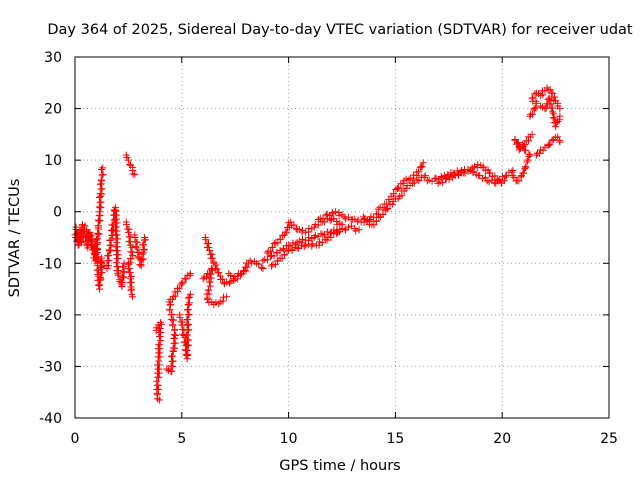 This screenshot has height=480, width=640. I want to click on series-seg-d, so click(130, 165).